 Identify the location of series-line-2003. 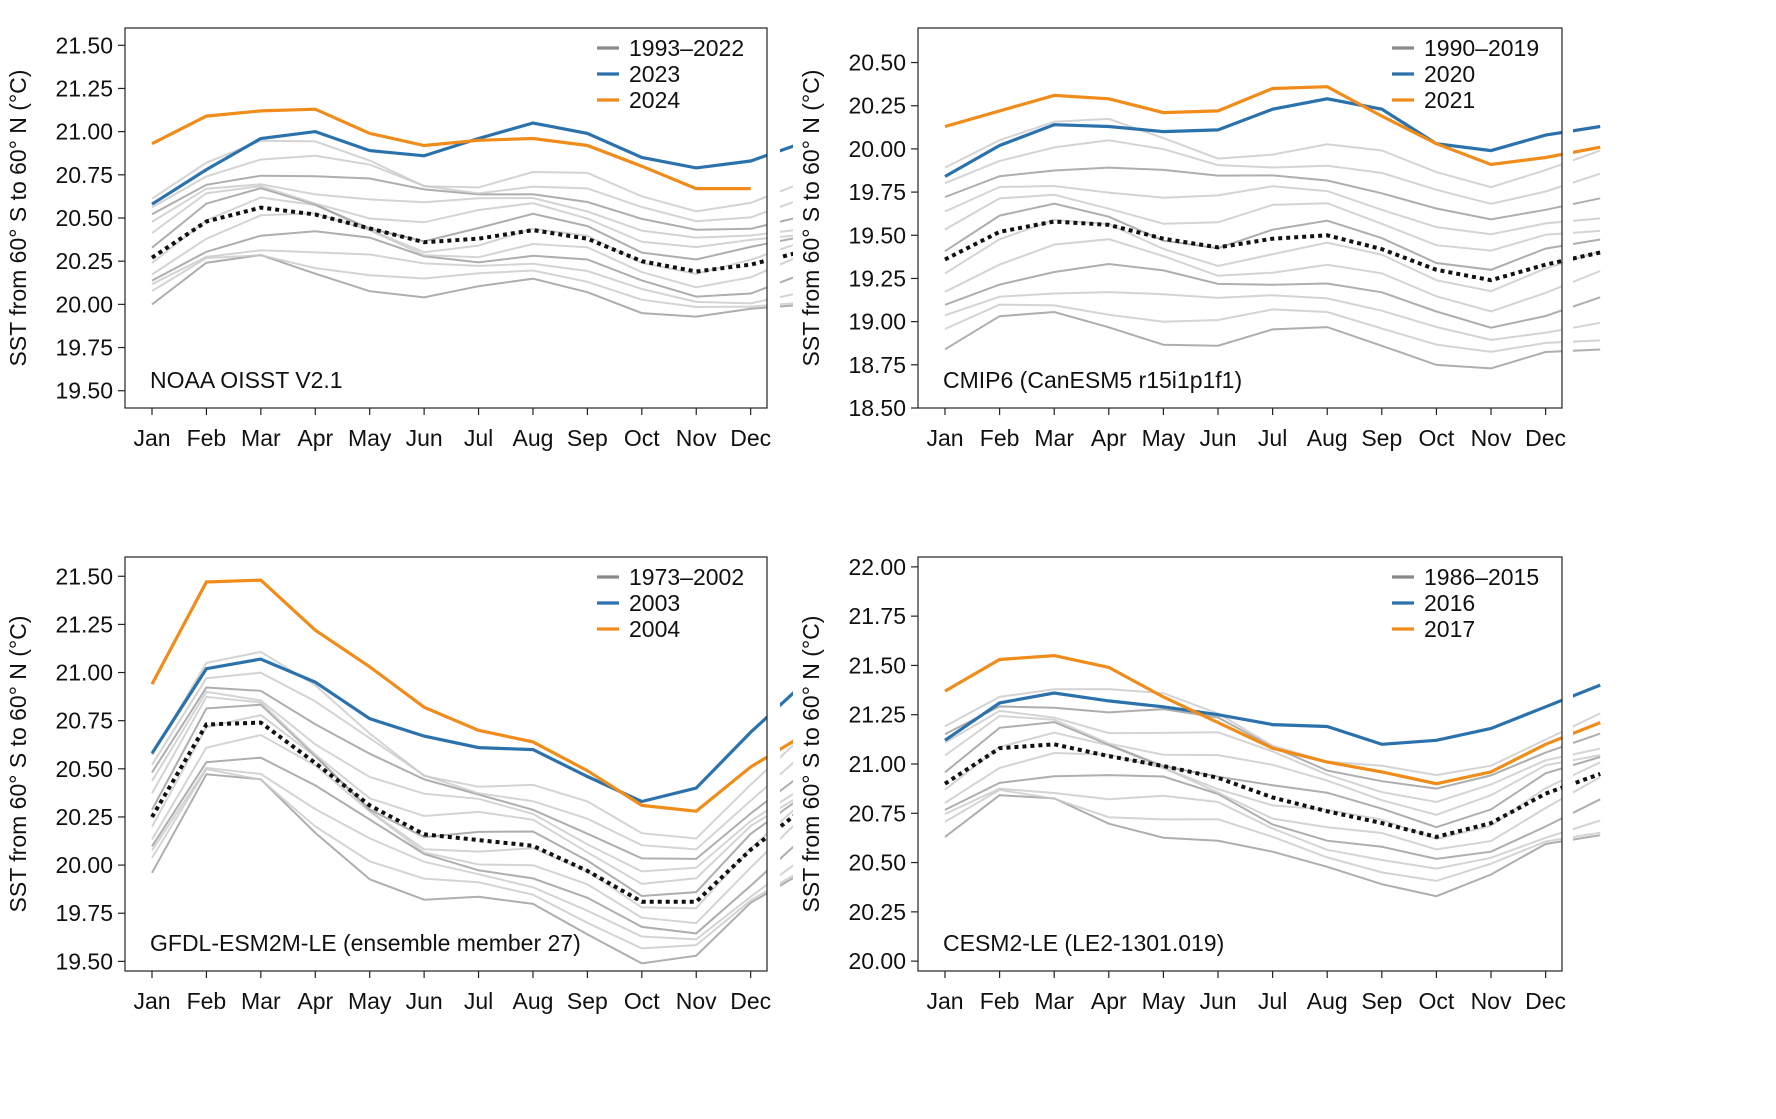
(478, 730).